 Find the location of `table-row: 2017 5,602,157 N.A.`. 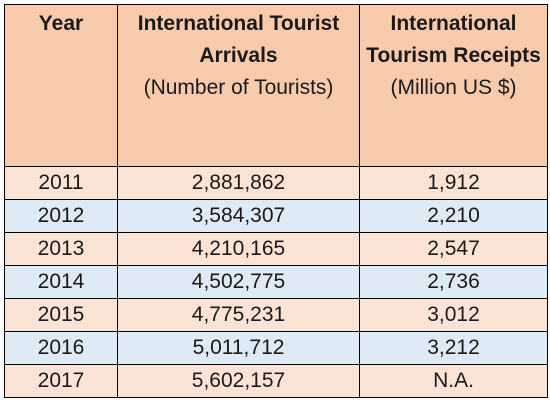

table-row: 2017 5,602,157 N.A. is located at coordinates (276, 381).